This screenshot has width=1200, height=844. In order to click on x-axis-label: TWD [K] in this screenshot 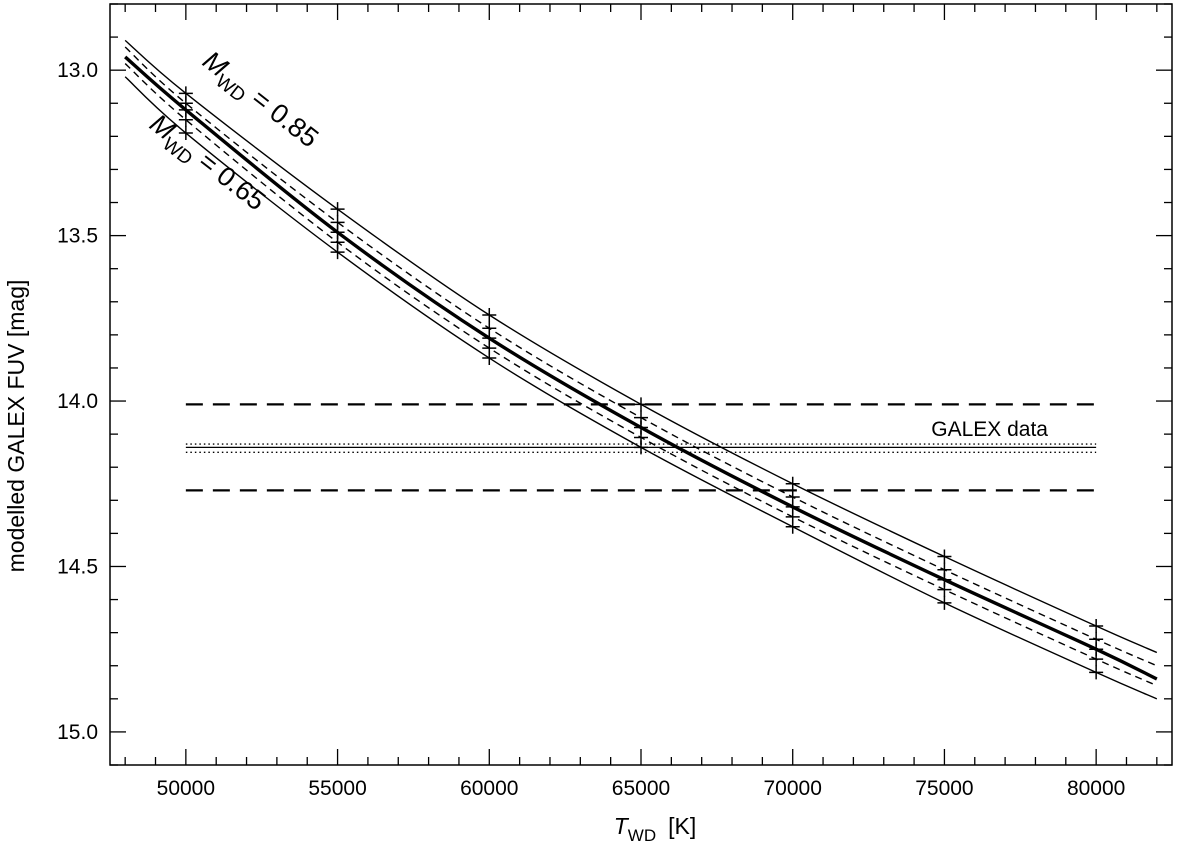, I will do `click(655, 828)`.